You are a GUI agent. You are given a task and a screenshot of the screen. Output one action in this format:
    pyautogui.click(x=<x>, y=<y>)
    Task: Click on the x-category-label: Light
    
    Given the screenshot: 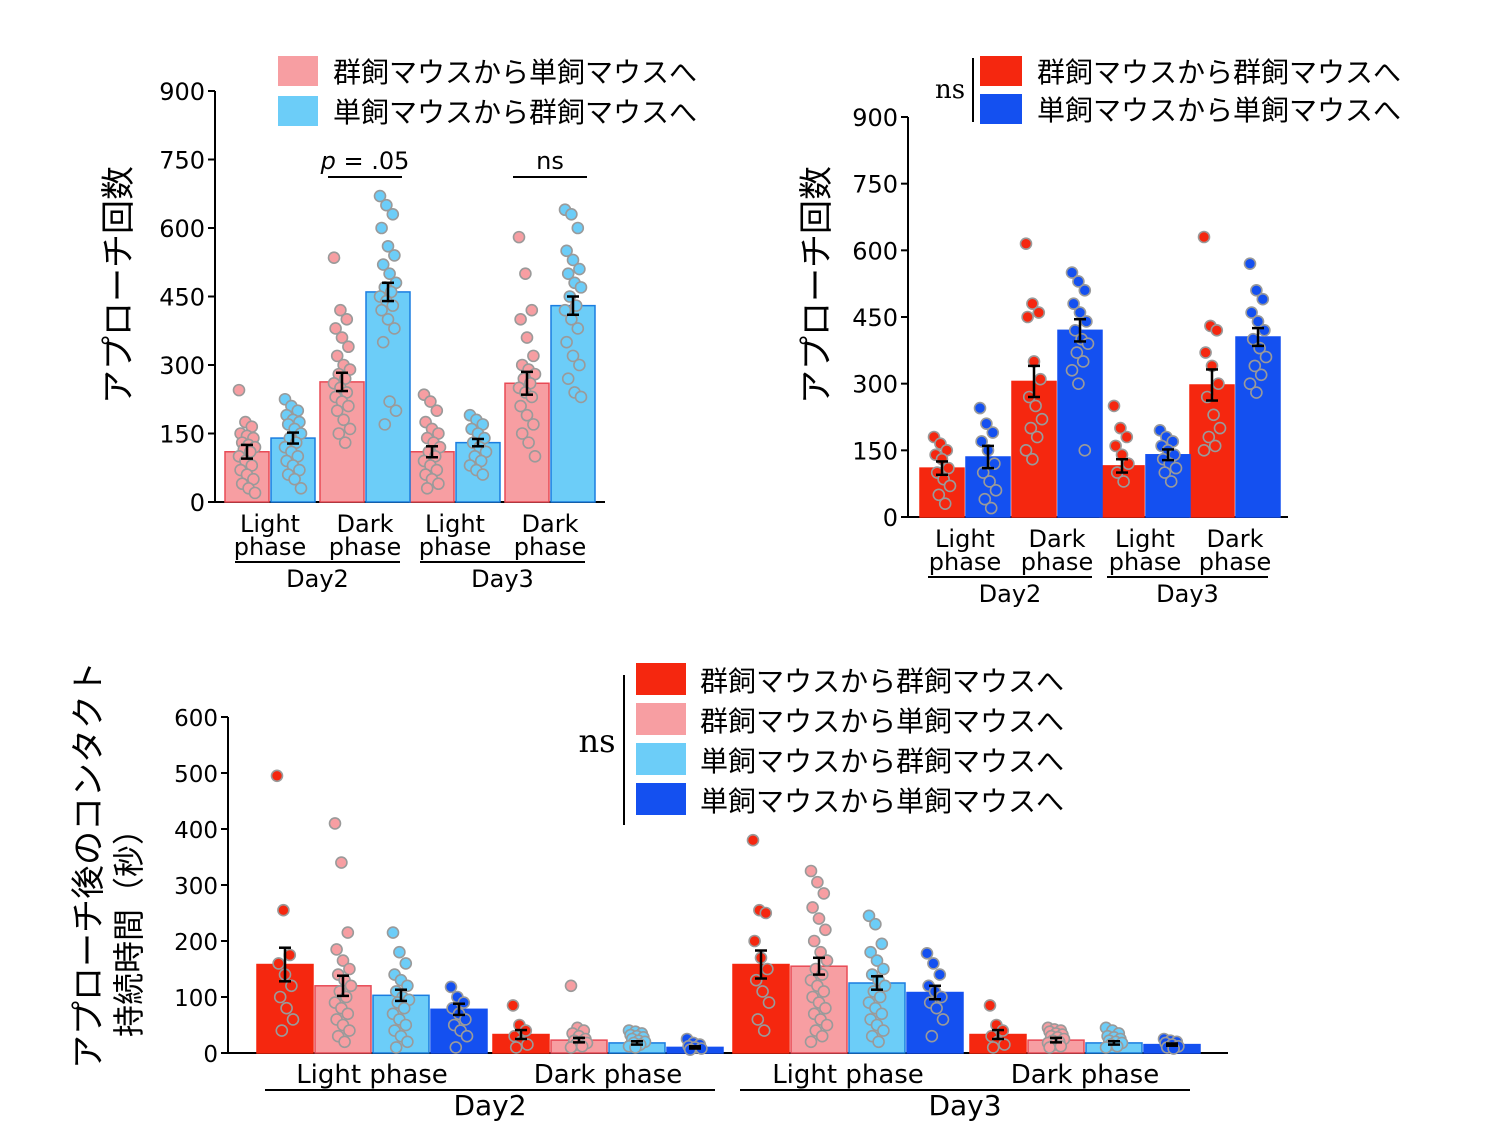 What is the action you would take?
    pyautogui.click(x=455, y=524)
    